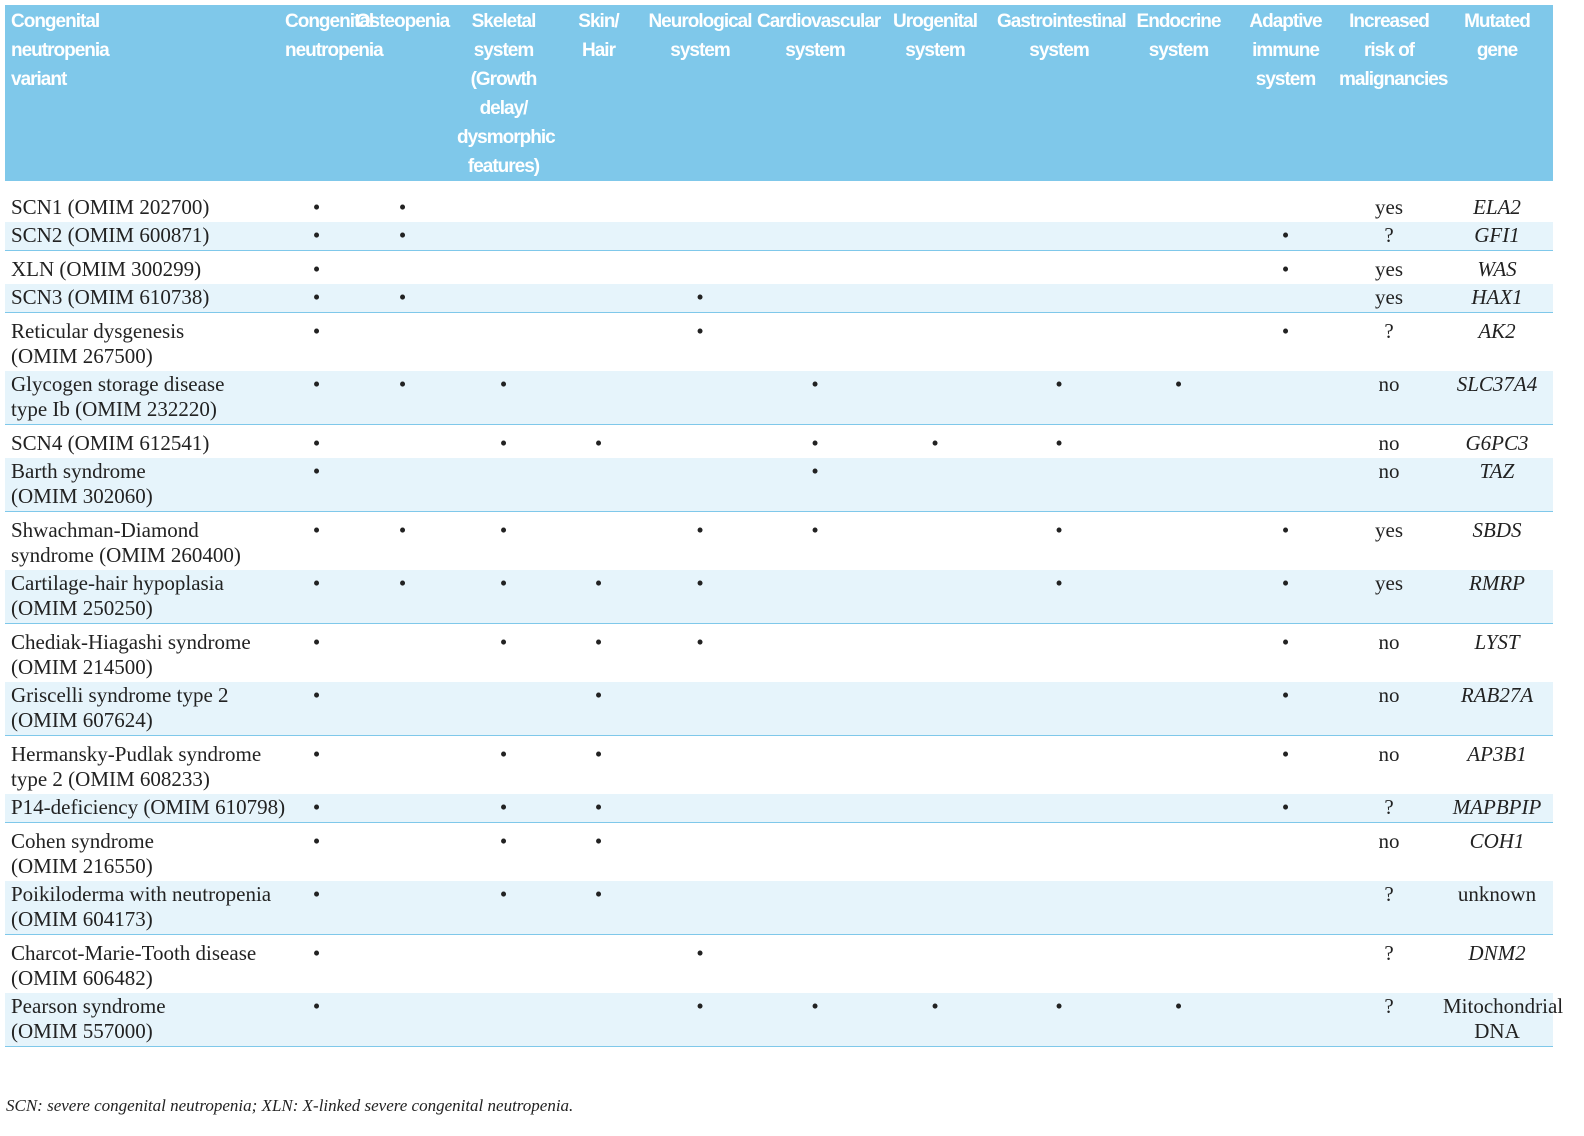 The height and width of the screenshot is (1136, 1584). I want to click on text-line: XLN (OMIM 300299), so click(106, 269).